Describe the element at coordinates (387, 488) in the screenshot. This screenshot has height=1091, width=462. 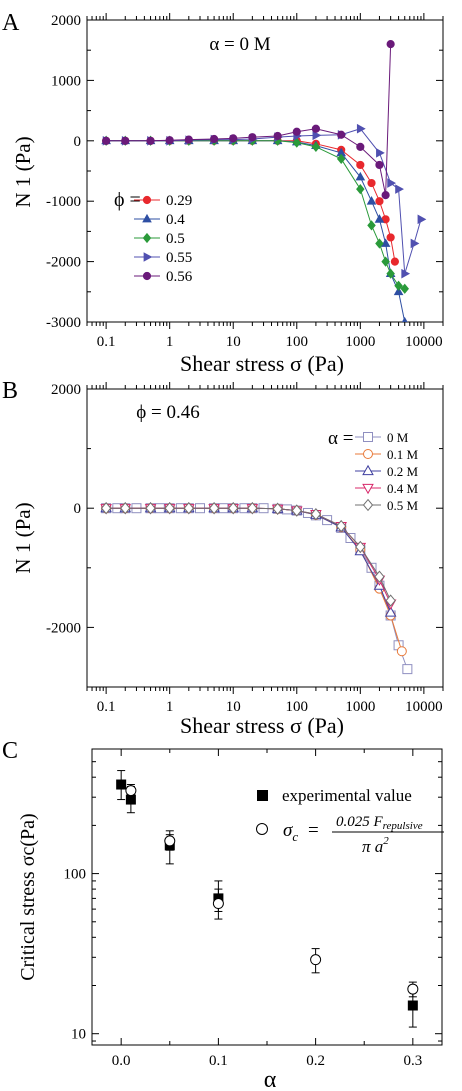
I see `legend-item-0-4-M: 0.4 M` at that location.